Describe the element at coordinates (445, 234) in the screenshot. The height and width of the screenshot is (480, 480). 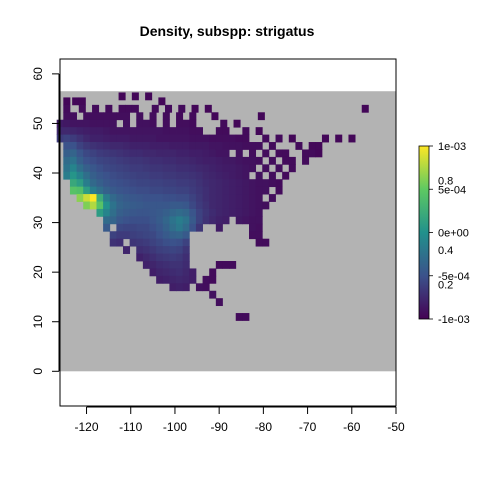
I see `colorbar-labels-inner: 0.8 0.4 0.2` at that location.